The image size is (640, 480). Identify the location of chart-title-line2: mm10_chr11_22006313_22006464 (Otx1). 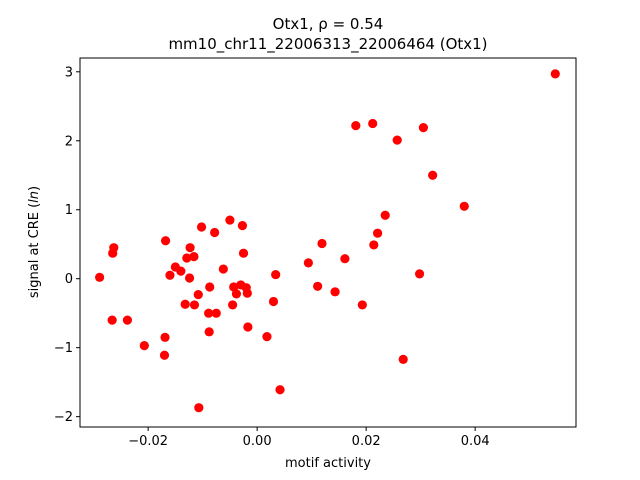
(327, 44).